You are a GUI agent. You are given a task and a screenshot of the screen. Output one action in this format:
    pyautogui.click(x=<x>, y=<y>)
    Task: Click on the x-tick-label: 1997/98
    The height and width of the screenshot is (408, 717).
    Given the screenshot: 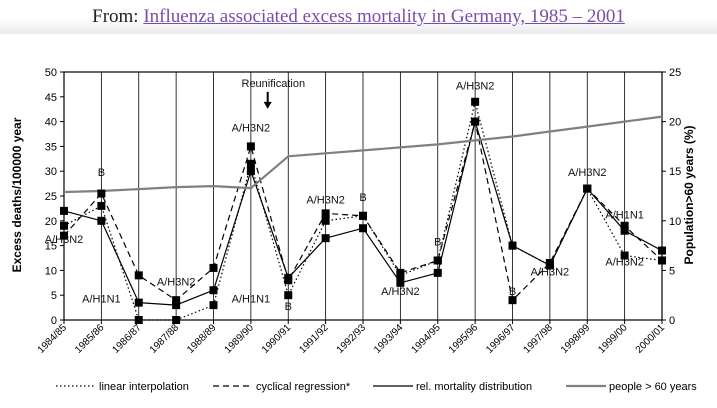 What is the action you would take?
    pyautogui.click(x=539, y=339)
    